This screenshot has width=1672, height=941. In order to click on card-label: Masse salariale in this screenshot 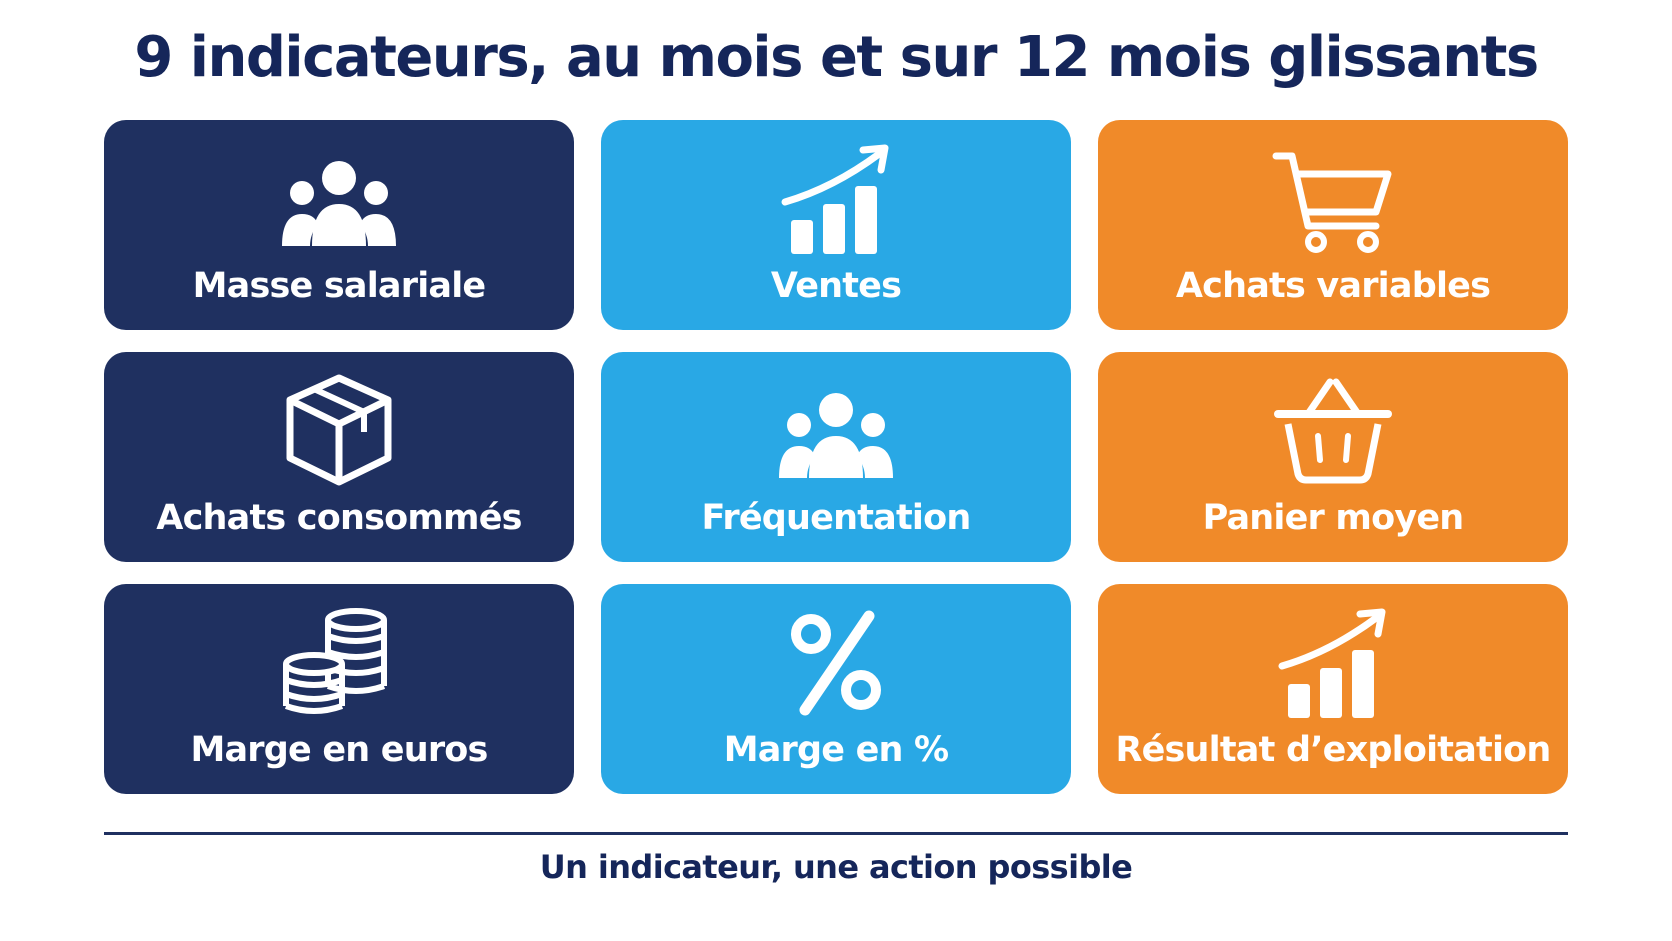, I will do `click(339, 286)`.